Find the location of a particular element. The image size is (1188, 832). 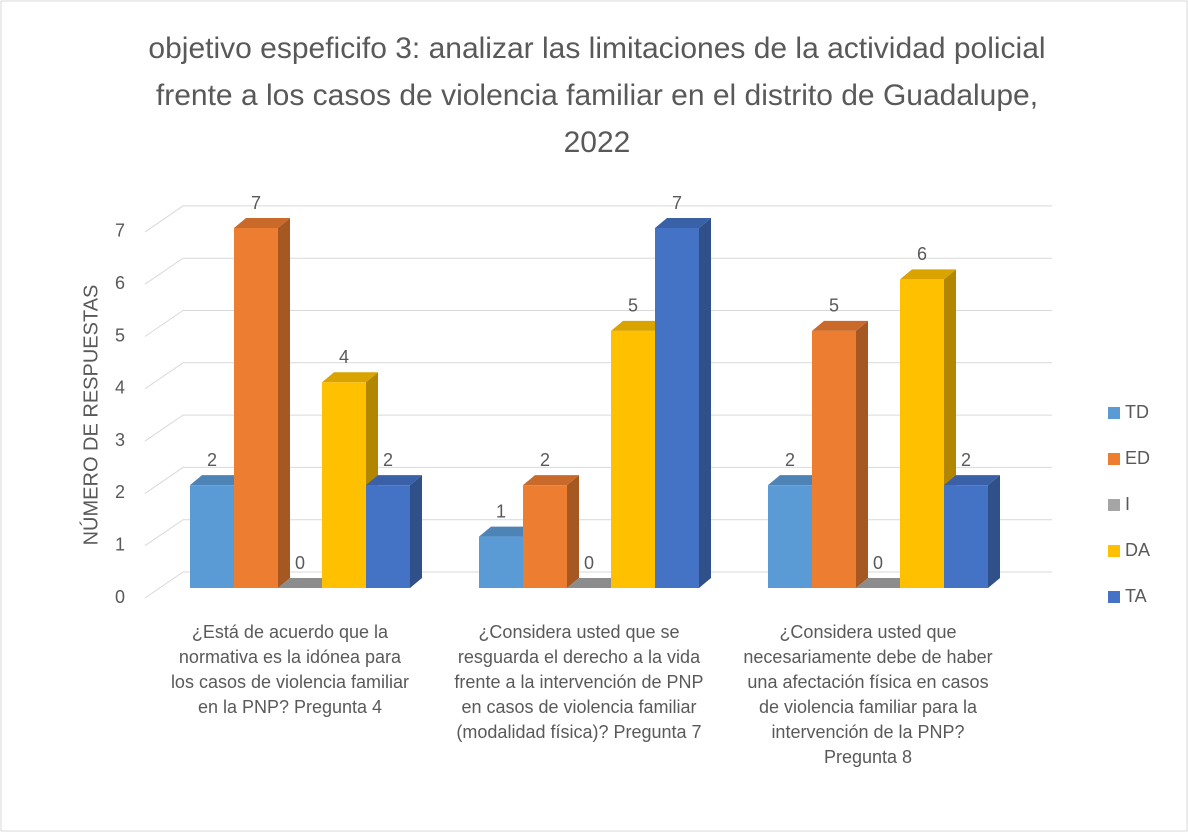

legend-label: ED is located at coordinates (1137, 458).